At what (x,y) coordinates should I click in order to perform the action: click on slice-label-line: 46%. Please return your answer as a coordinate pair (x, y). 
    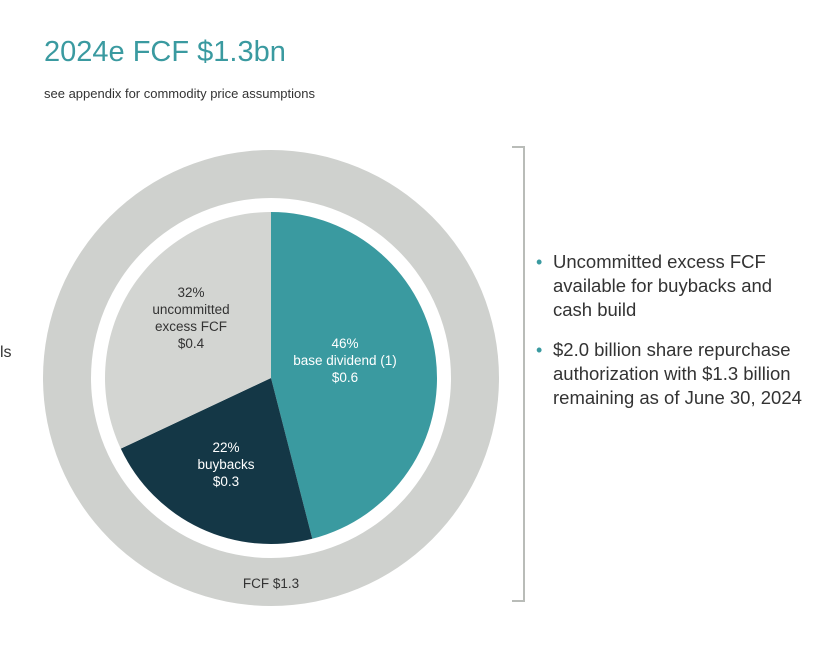
    Looking at the image, I should click on (344, 343).